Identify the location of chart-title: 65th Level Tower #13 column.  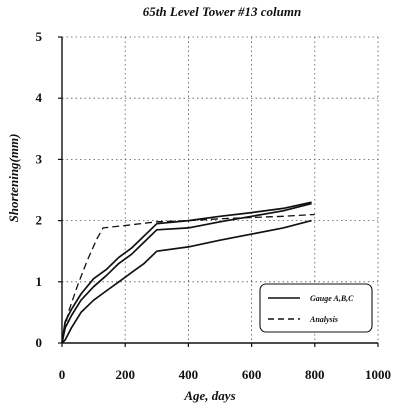
(222, 11).